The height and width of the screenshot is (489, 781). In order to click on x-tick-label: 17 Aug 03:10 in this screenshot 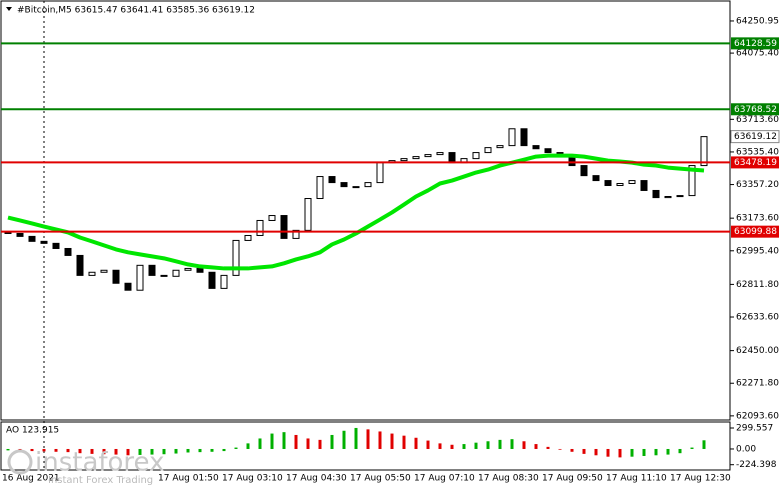, I will do `click(252, 479)`.